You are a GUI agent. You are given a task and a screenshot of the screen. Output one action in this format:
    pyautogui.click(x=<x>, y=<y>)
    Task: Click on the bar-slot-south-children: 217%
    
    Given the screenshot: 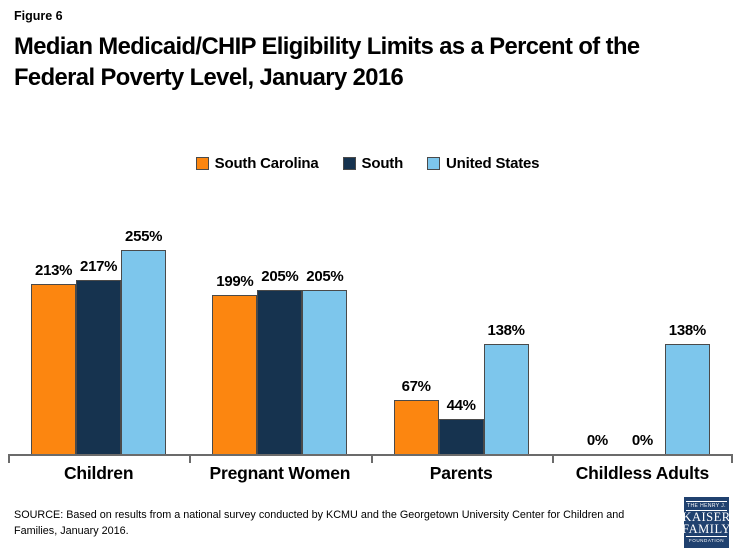 What is the action you would take?
    pyautogui.click(x=99, y=356)
    